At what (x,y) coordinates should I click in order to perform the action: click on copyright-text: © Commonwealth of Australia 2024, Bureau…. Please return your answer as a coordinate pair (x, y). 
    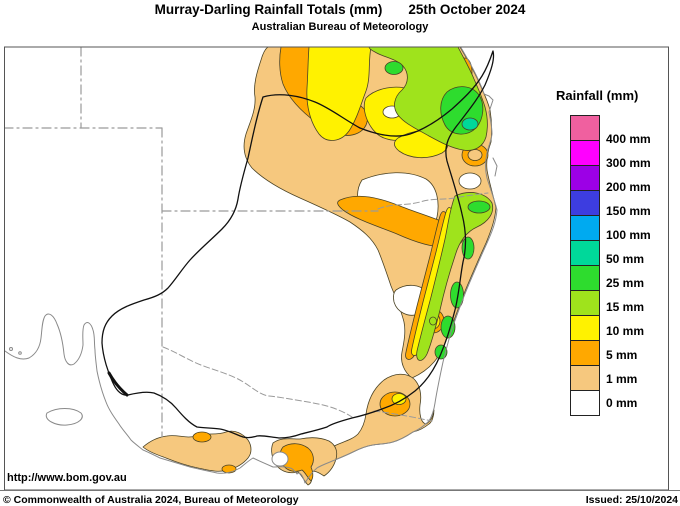
    Looking at the image, I should click on (151, 500).